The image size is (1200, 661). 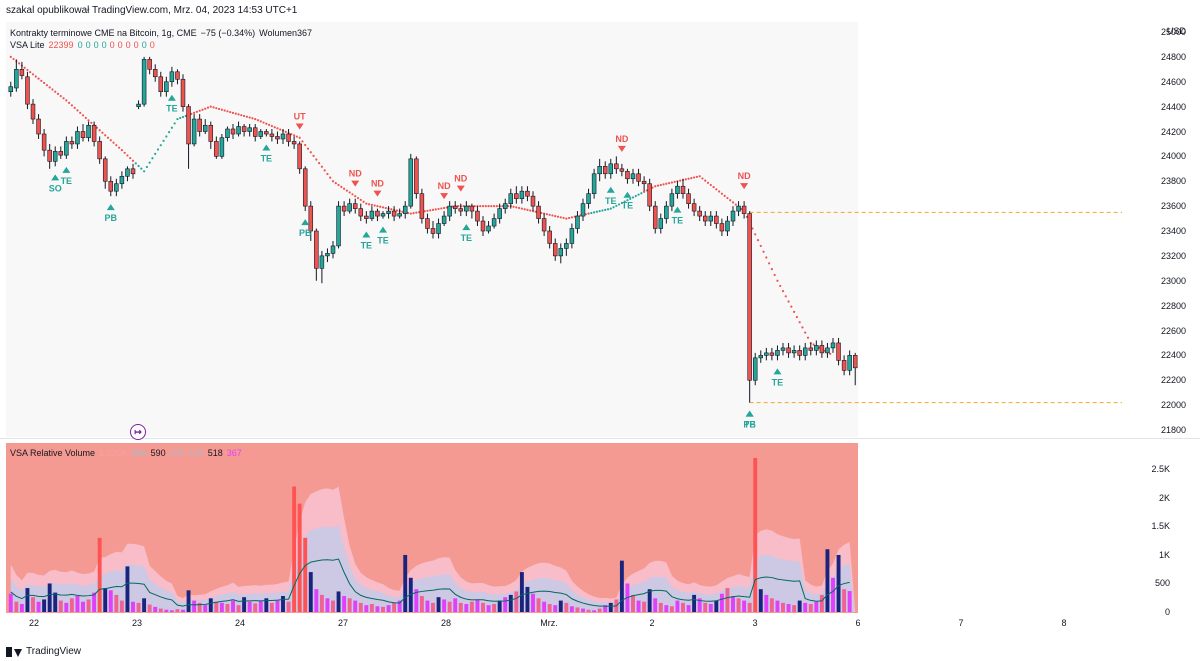 What do you see at coordinates (744, 176) in the screenshot?
I see `signal-label: ND` at bounding box center [744, 176].